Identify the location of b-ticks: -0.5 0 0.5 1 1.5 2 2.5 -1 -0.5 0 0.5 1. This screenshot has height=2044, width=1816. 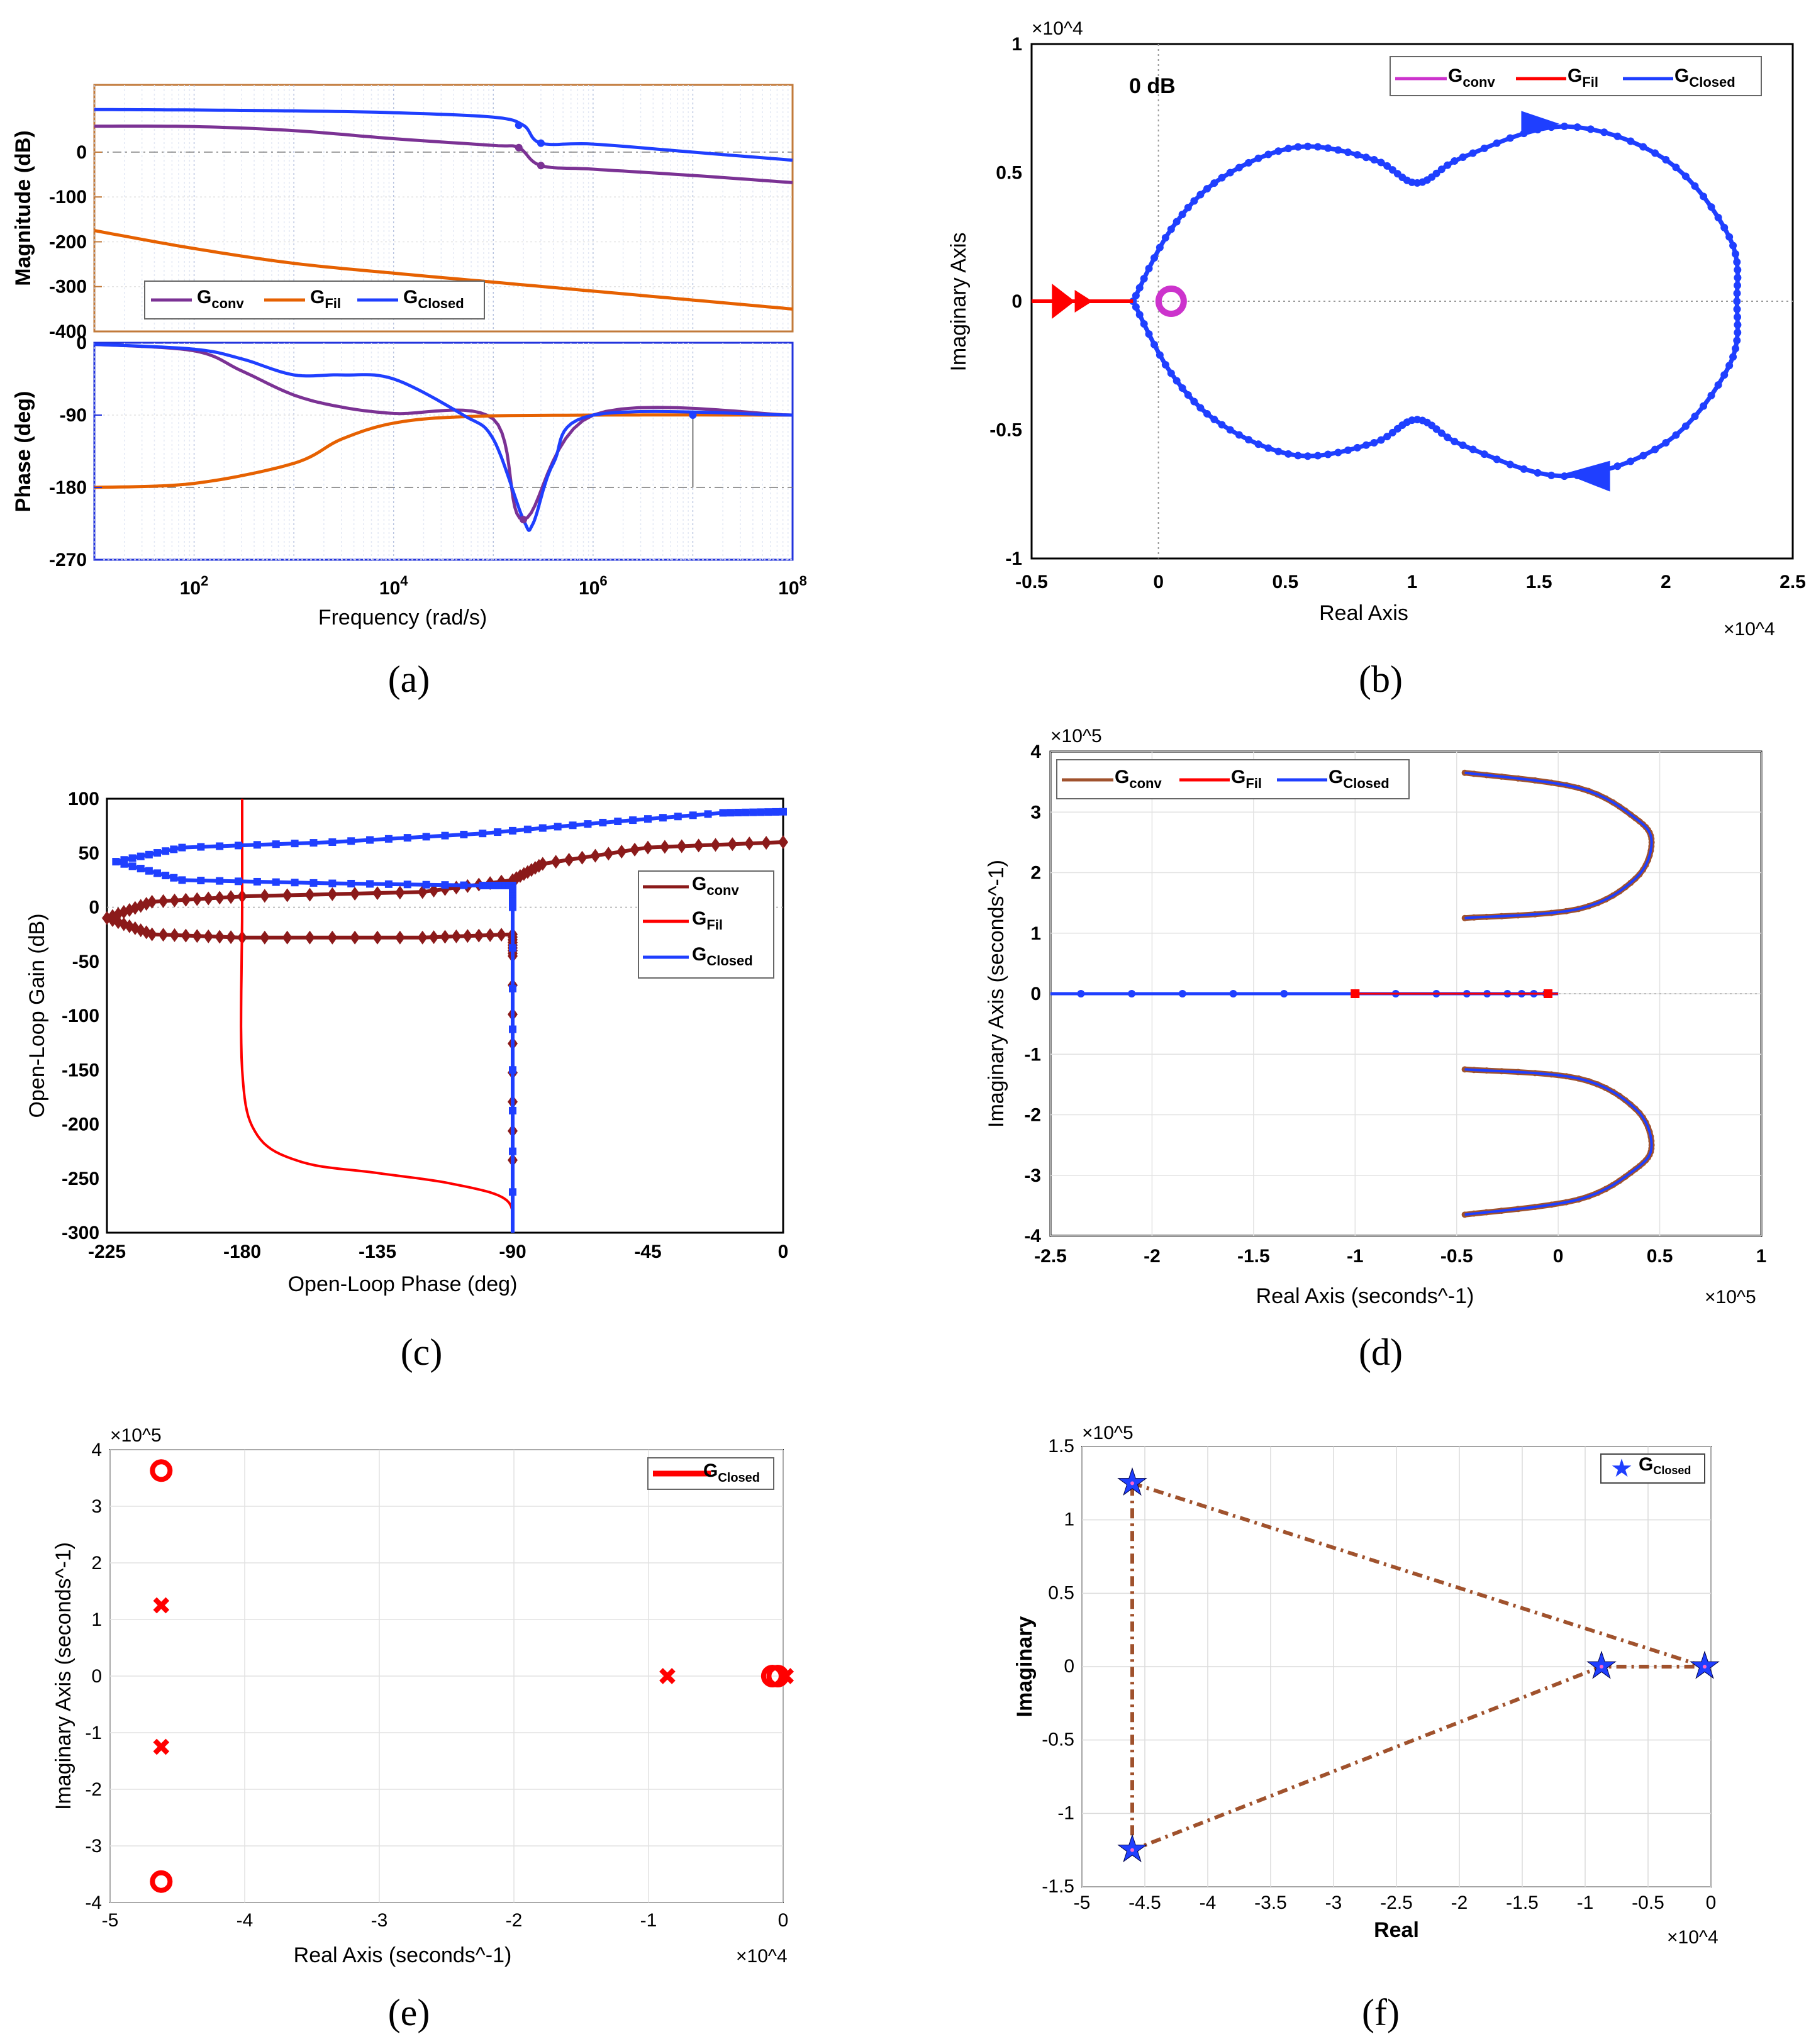
(1398, 313).